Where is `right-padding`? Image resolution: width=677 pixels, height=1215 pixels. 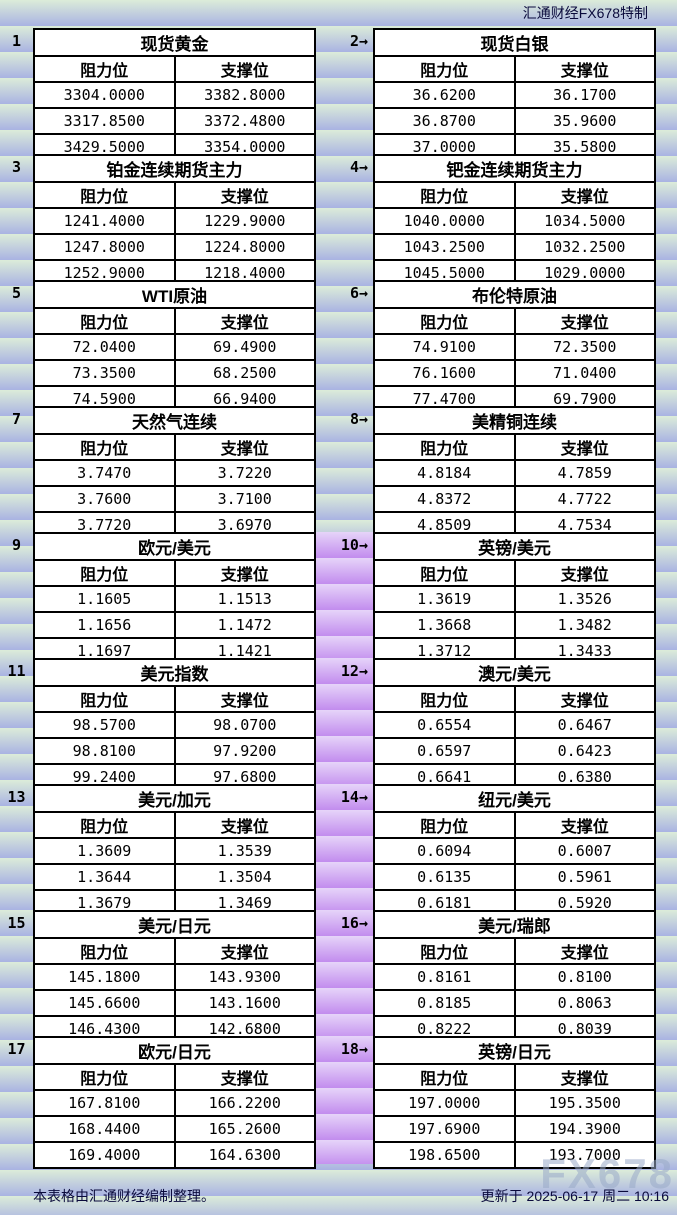 right-padding is located at coordinates (666, 596).